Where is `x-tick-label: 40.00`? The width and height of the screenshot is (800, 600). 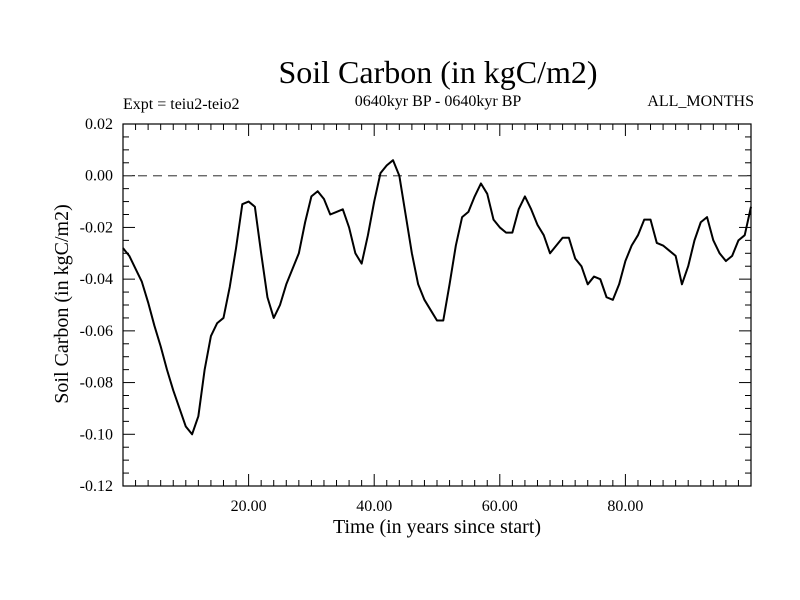
x-tick-label: 40.00 is located at coordinates (374, 506).